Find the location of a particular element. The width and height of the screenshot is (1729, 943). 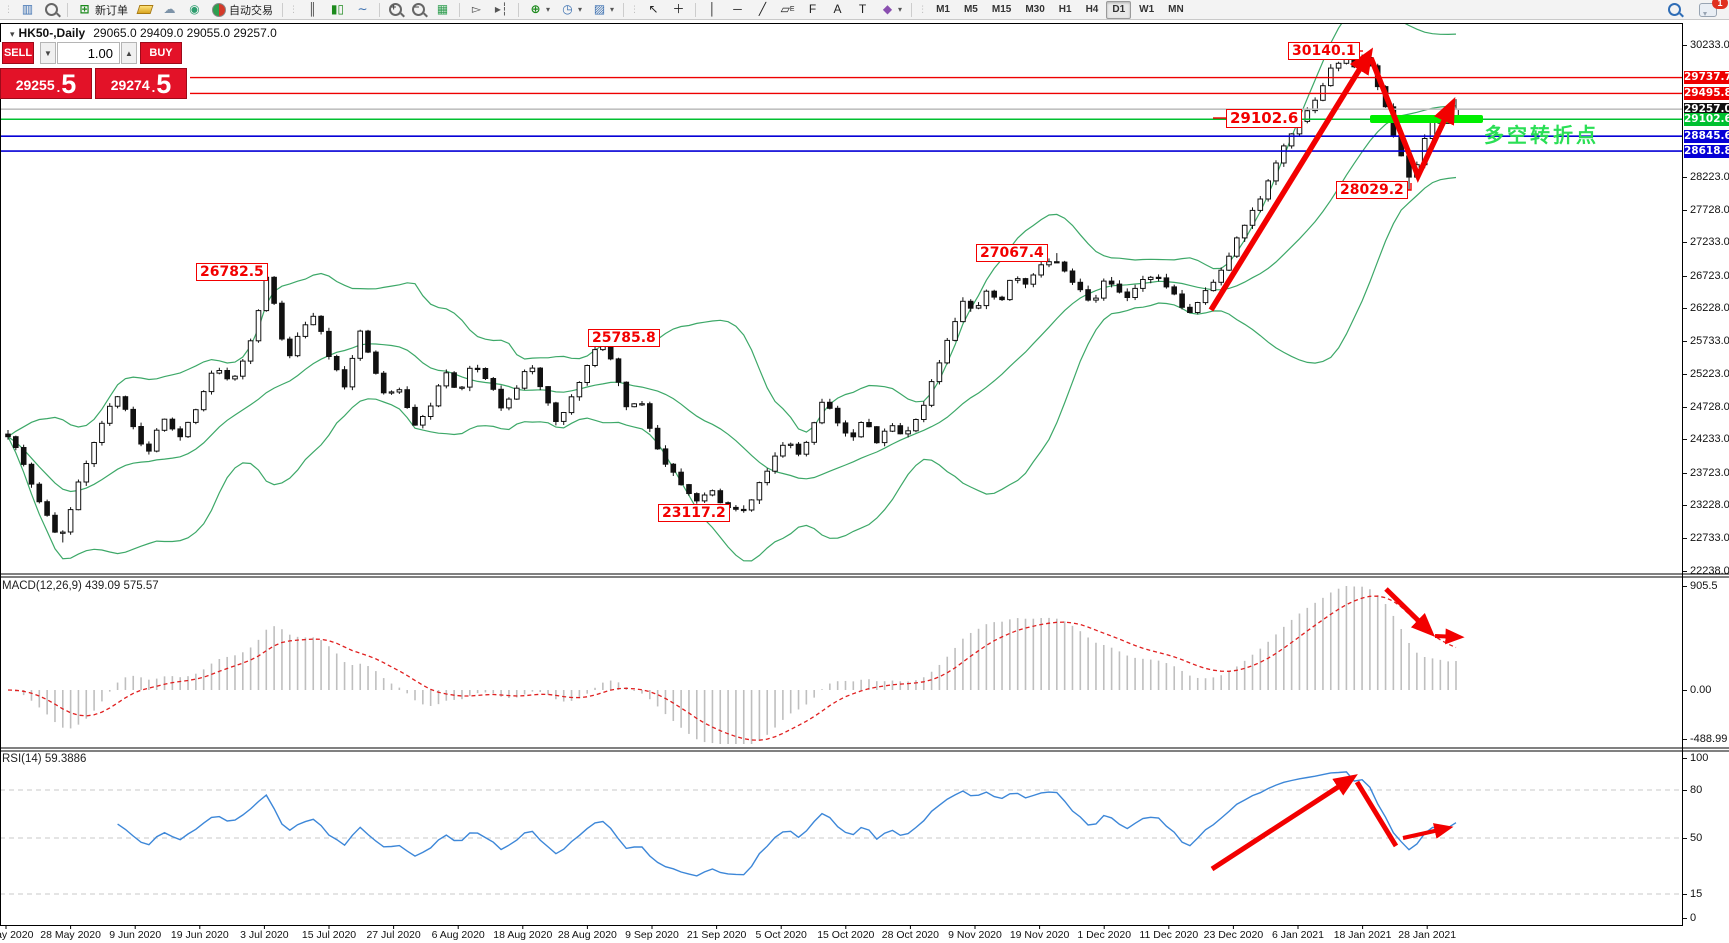

chart-shift-button: ▻ is located at coordinates (476, 9).